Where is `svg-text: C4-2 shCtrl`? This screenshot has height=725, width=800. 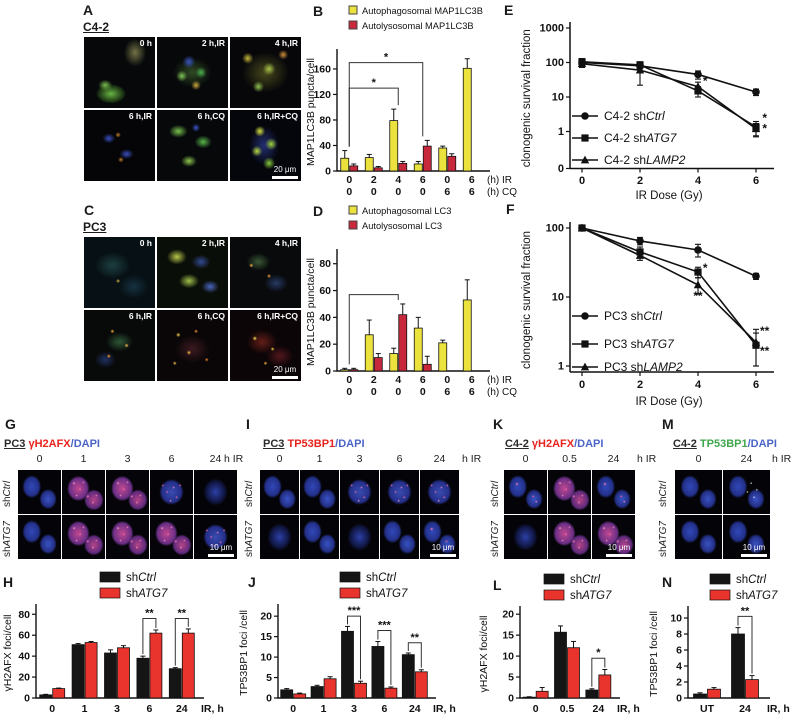
svg-text: C4-2 shCtrl is located at coordinates (634, 116).